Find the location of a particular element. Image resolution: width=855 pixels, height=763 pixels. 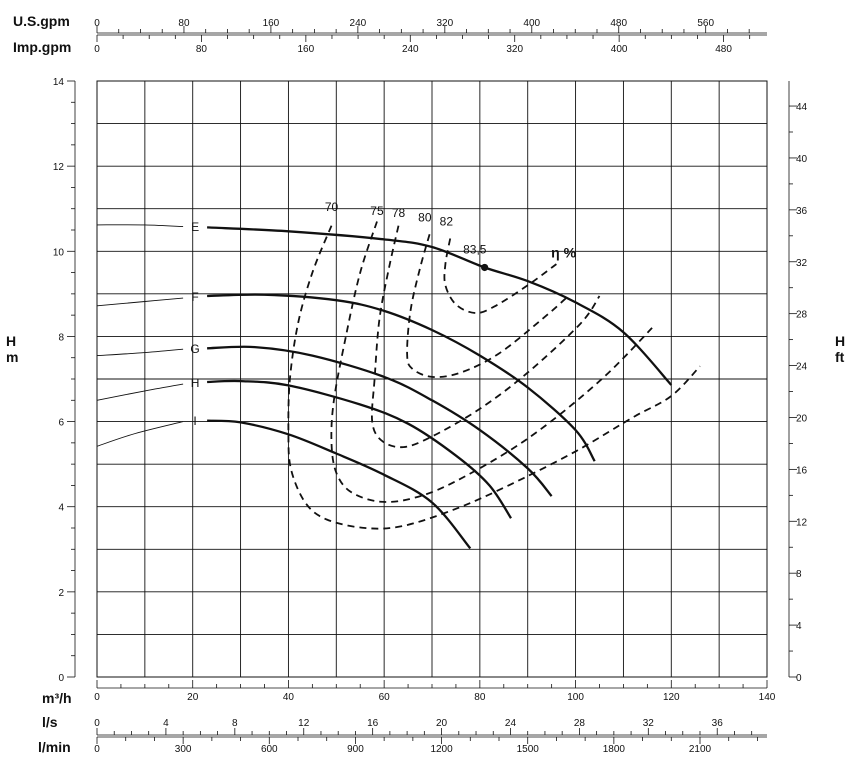

impgpm-axis-tick-label: 80 is located at coordinates (202, 49).